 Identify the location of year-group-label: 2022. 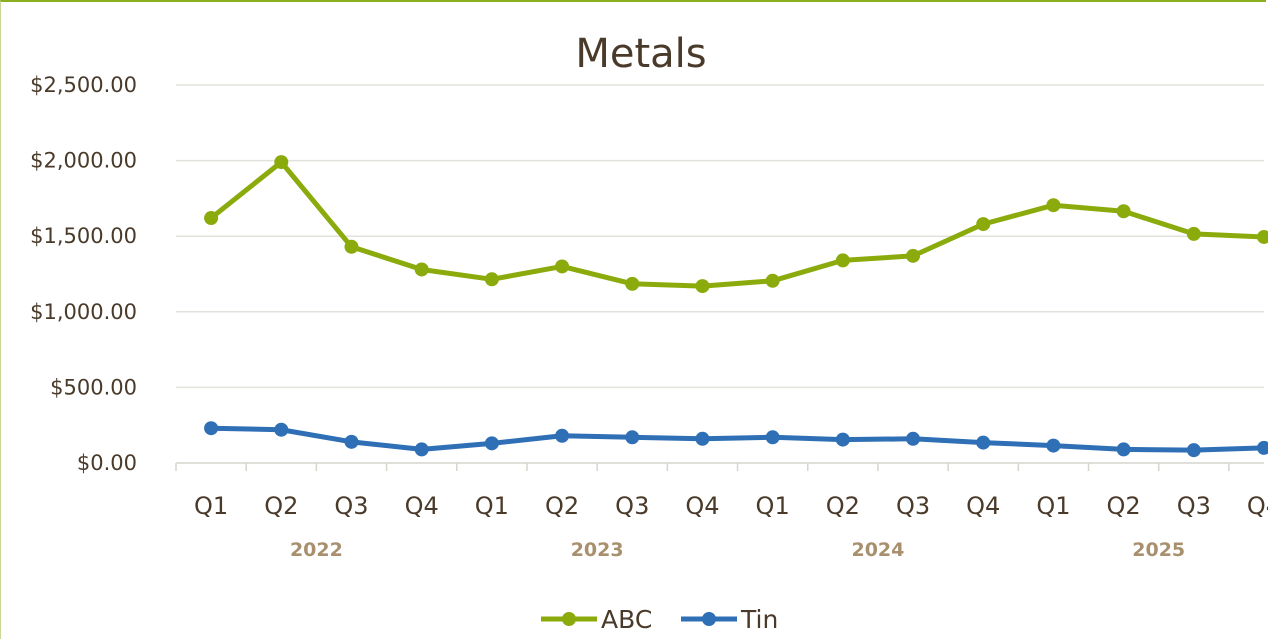
(316, 550).